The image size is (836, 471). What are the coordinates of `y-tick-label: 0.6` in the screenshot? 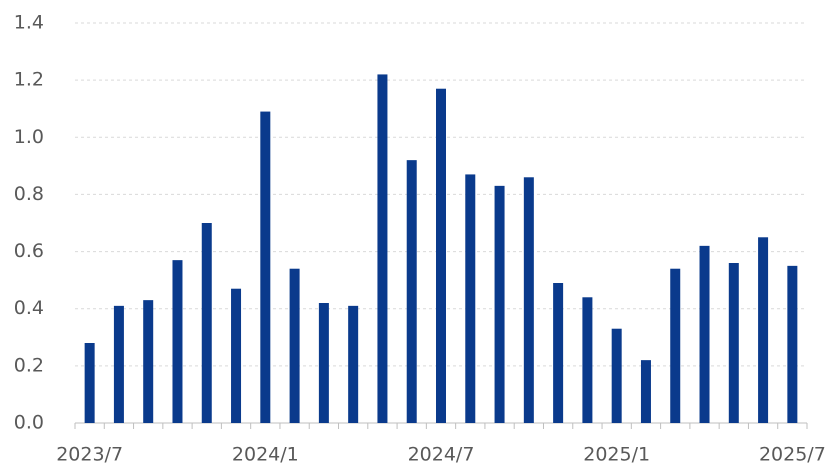 It's located at (29, 251).